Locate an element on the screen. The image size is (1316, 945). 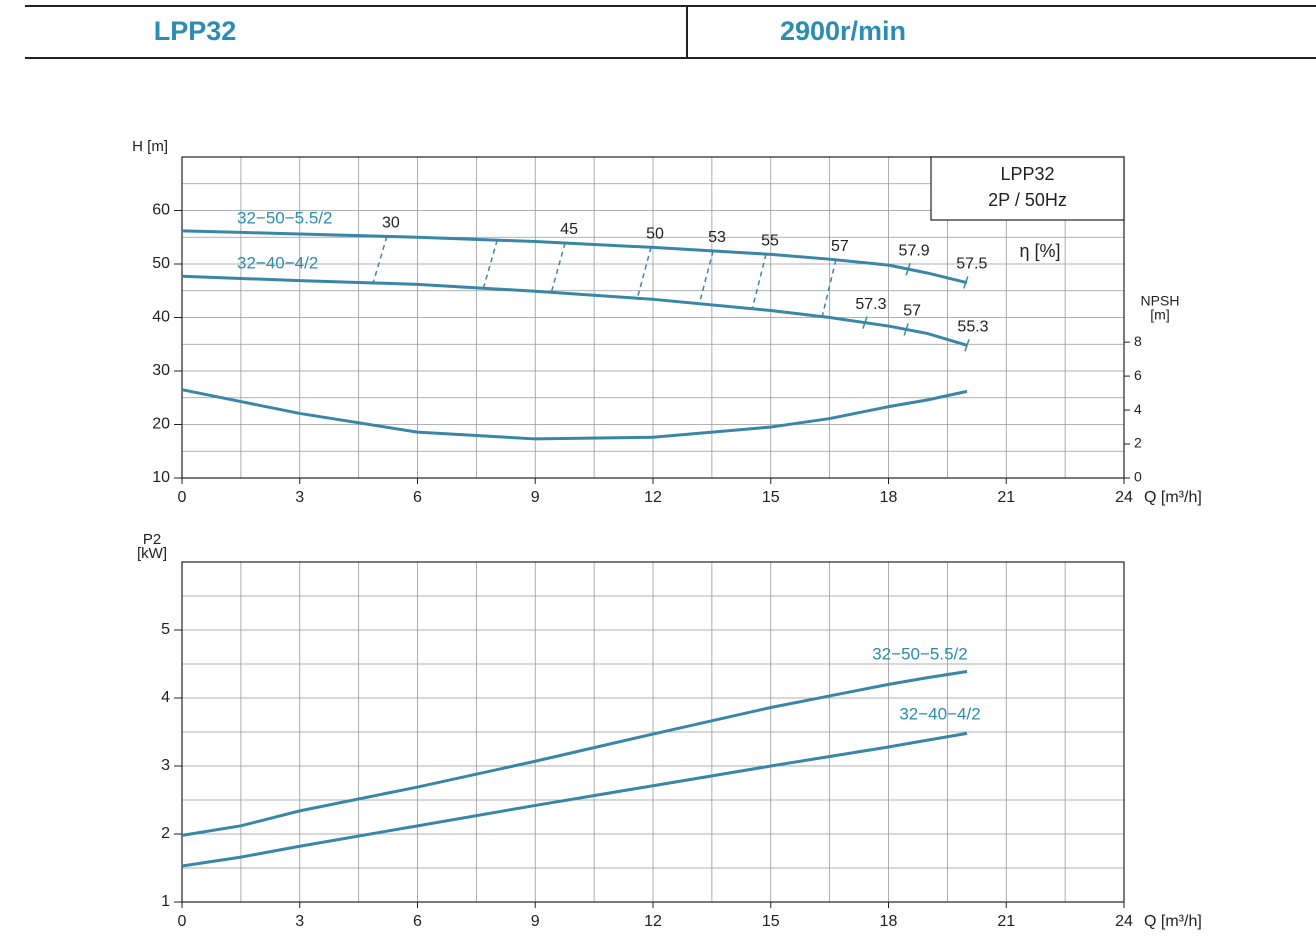
speed-title: 2900r/min is located at coordinates (843, 31).